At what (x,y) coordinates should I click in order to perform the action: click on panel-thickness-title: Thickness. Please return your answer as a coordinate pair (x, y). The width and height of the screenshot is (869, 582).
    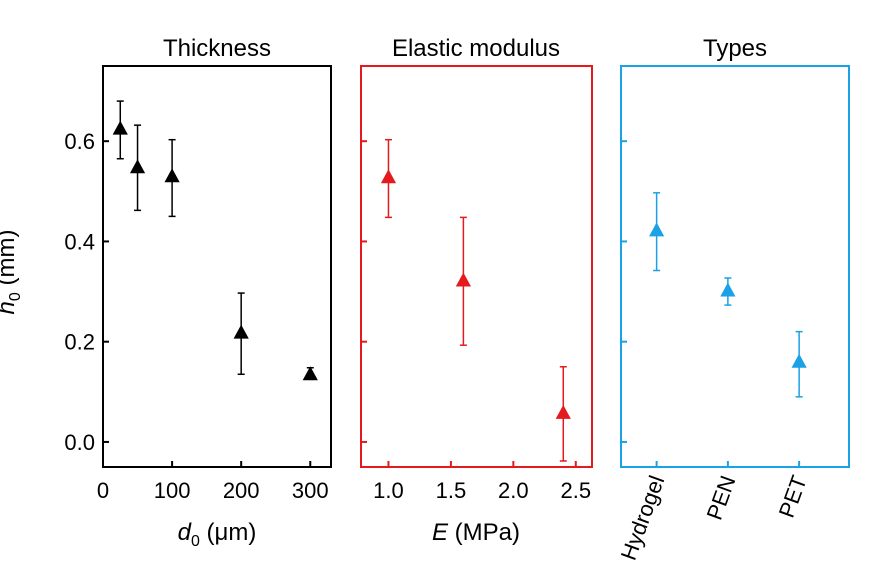
    Looking at the image, I should click on (217, 48).